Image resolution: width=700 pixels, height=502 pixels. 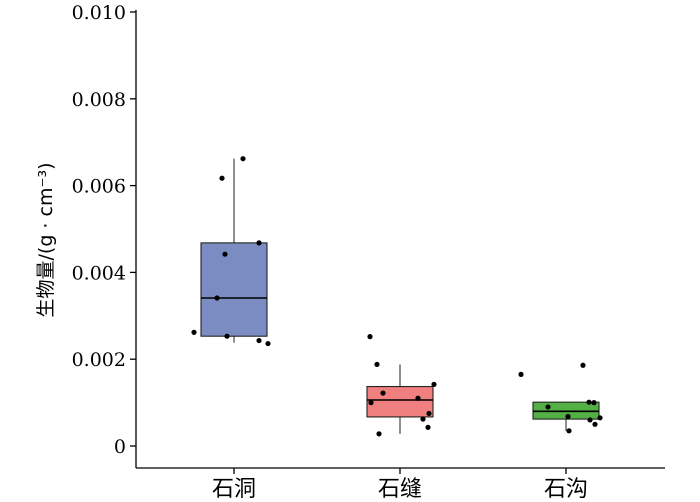 I want to click on y-tick-label: 0.004, so click(x=99, y=273).